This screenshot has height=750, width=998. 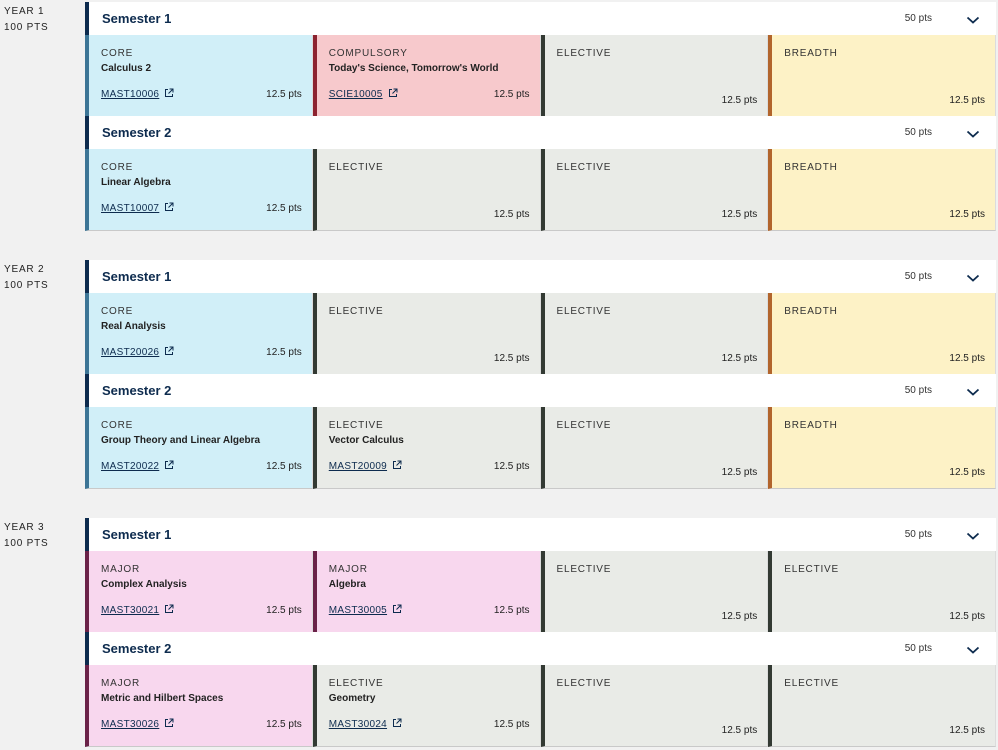 What do you see at coordinates (137, 724) in the screenshot?
I see `subject-code-link: MAST30026` at bounding box center [137, 724].